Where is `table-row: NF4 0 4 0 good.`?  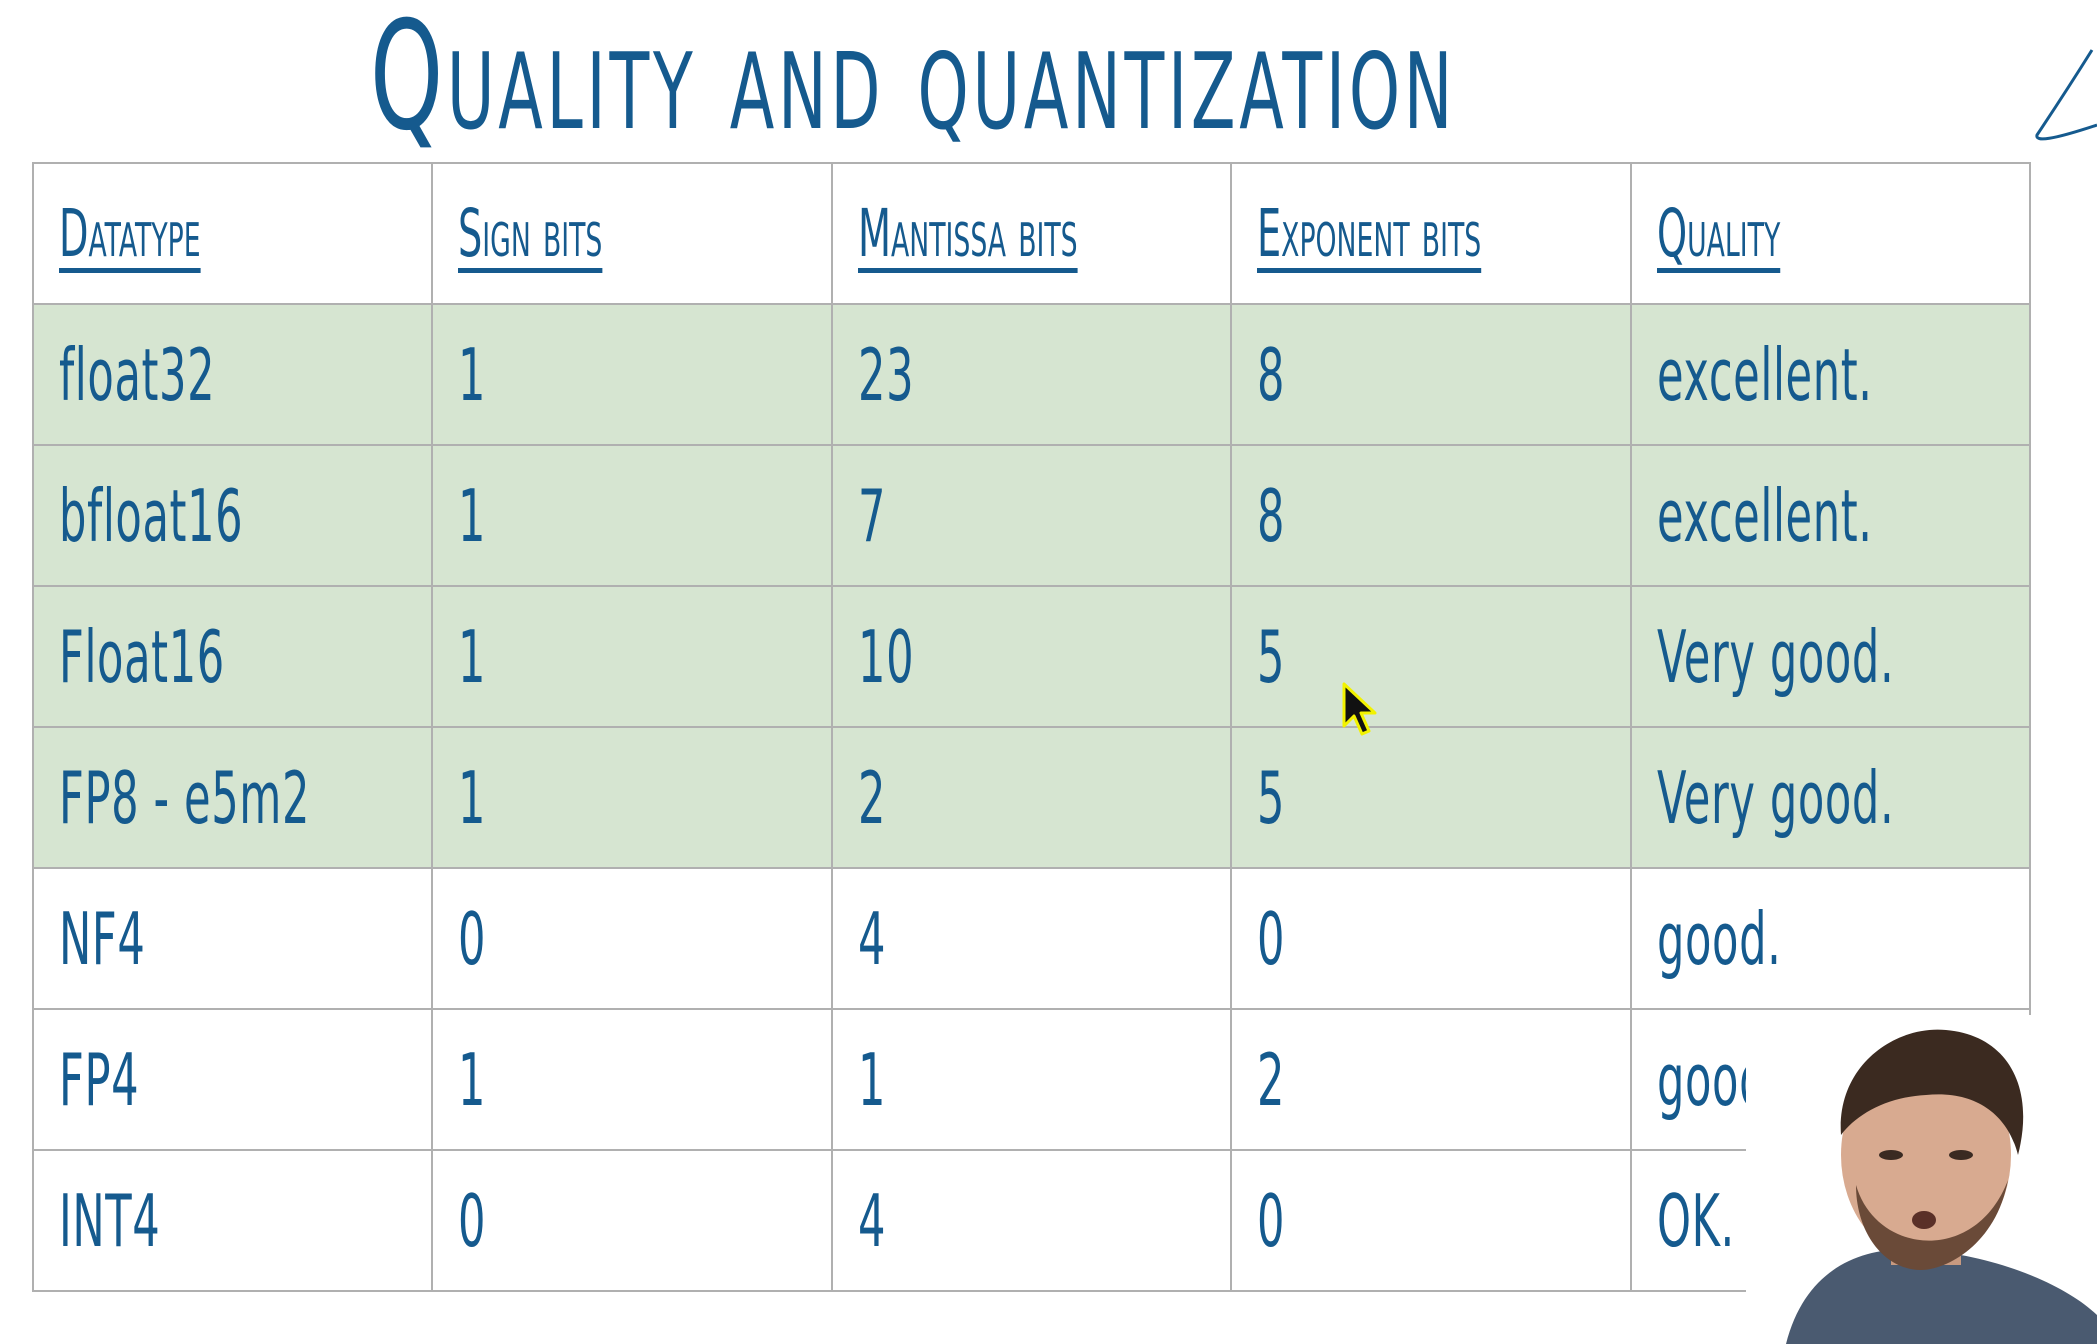 table-row: NF4 0 4 0 good. is located at coordinates (1031, 938).